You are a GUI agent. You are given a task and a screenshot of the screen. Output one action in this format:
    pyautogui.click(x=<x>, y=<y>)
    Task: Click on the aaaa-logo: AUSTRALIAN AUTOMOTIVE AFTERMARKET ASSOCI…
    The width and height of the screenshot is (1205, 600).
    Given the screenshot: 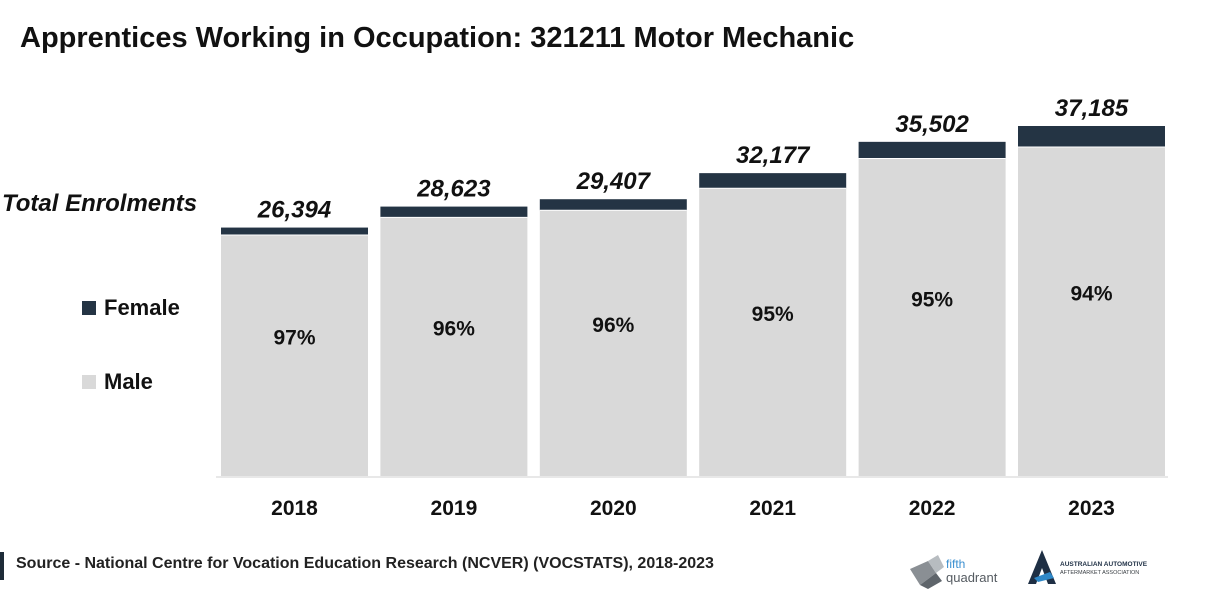 What is the action you would take?
    pyautogui.click(x=1088, y=567)
    